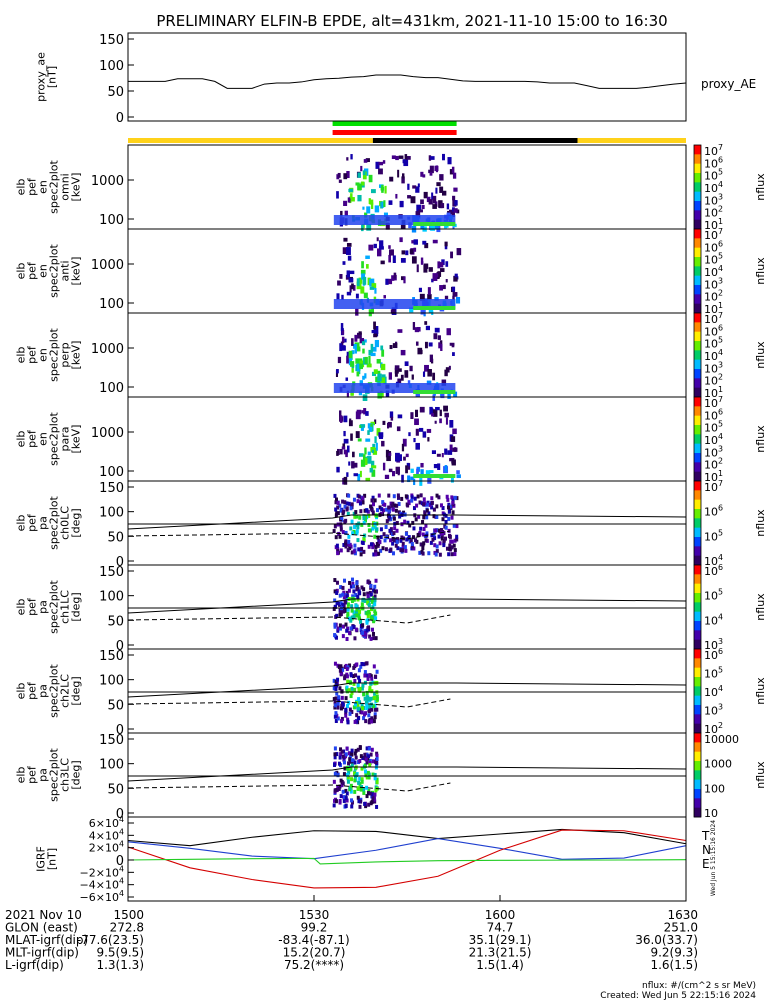 This screenshot has width=775, height=1000. What do you see at coordinates (21, 607) in the screenshot?
I see `panel-ylabel: elb` at bounding box center [21, 607].